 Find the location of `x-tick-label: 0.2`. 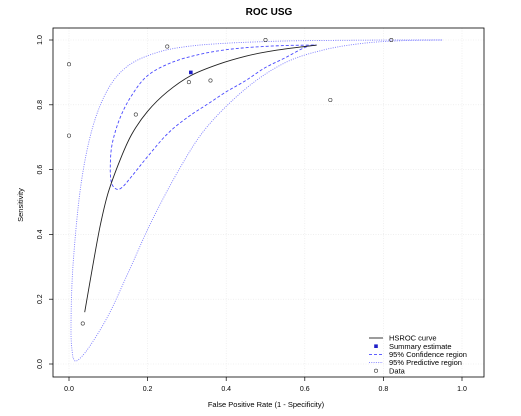

x-tick-label: 0.2 is located at coordinates (148, 389).